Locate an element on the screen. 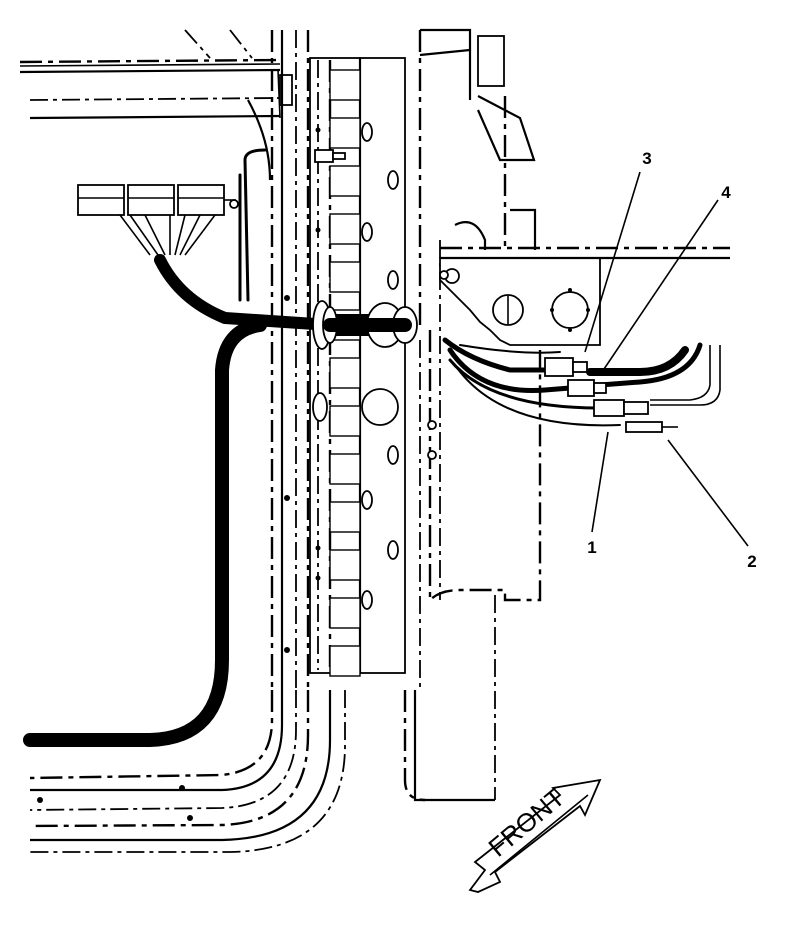 The height and width of the screenshot is (943, 800). callout-1: 1 is located at coordinates (591, 547).